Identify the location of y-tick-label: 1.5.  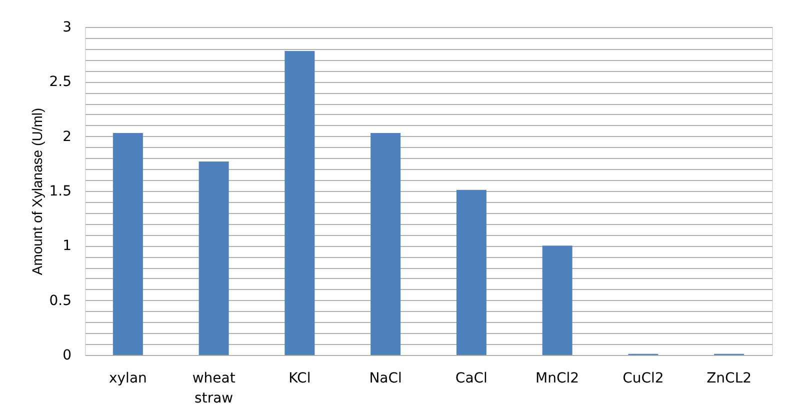
(60, 192).